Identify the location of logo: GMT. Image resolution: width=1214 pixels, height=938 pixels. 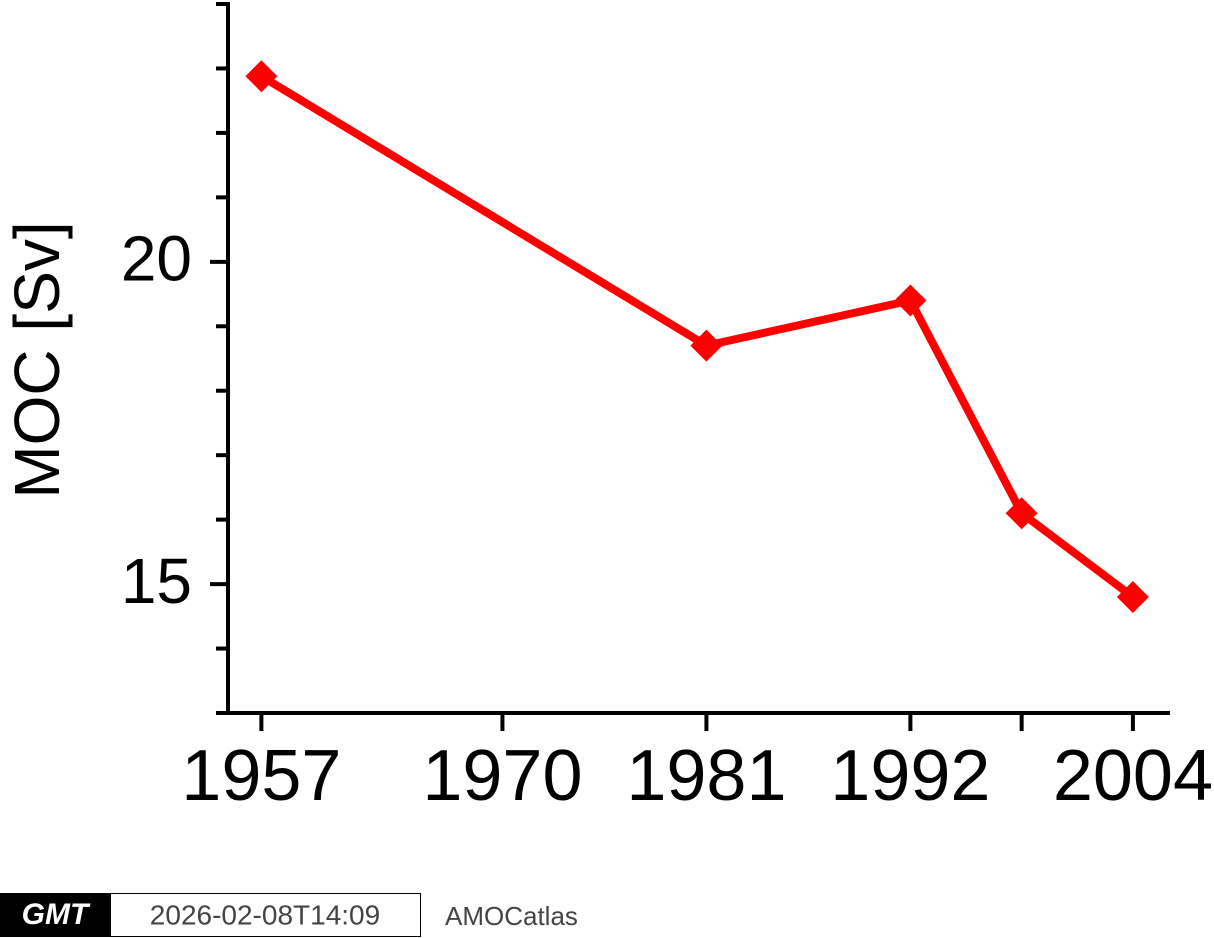
(56, 914).